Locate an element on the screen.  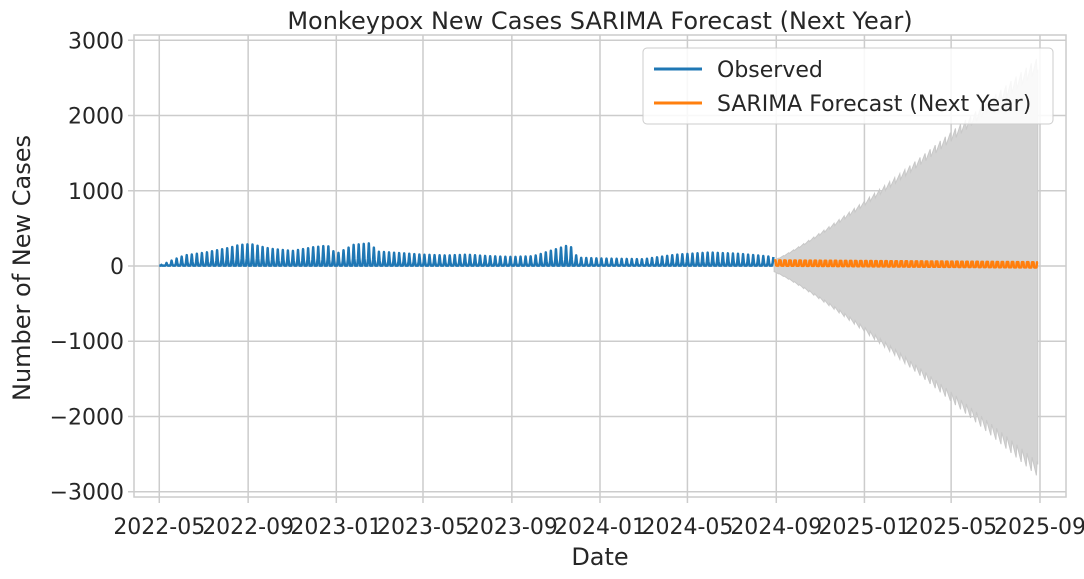
x-tick-label: 2024-05 is located at coordinates (687, 527).